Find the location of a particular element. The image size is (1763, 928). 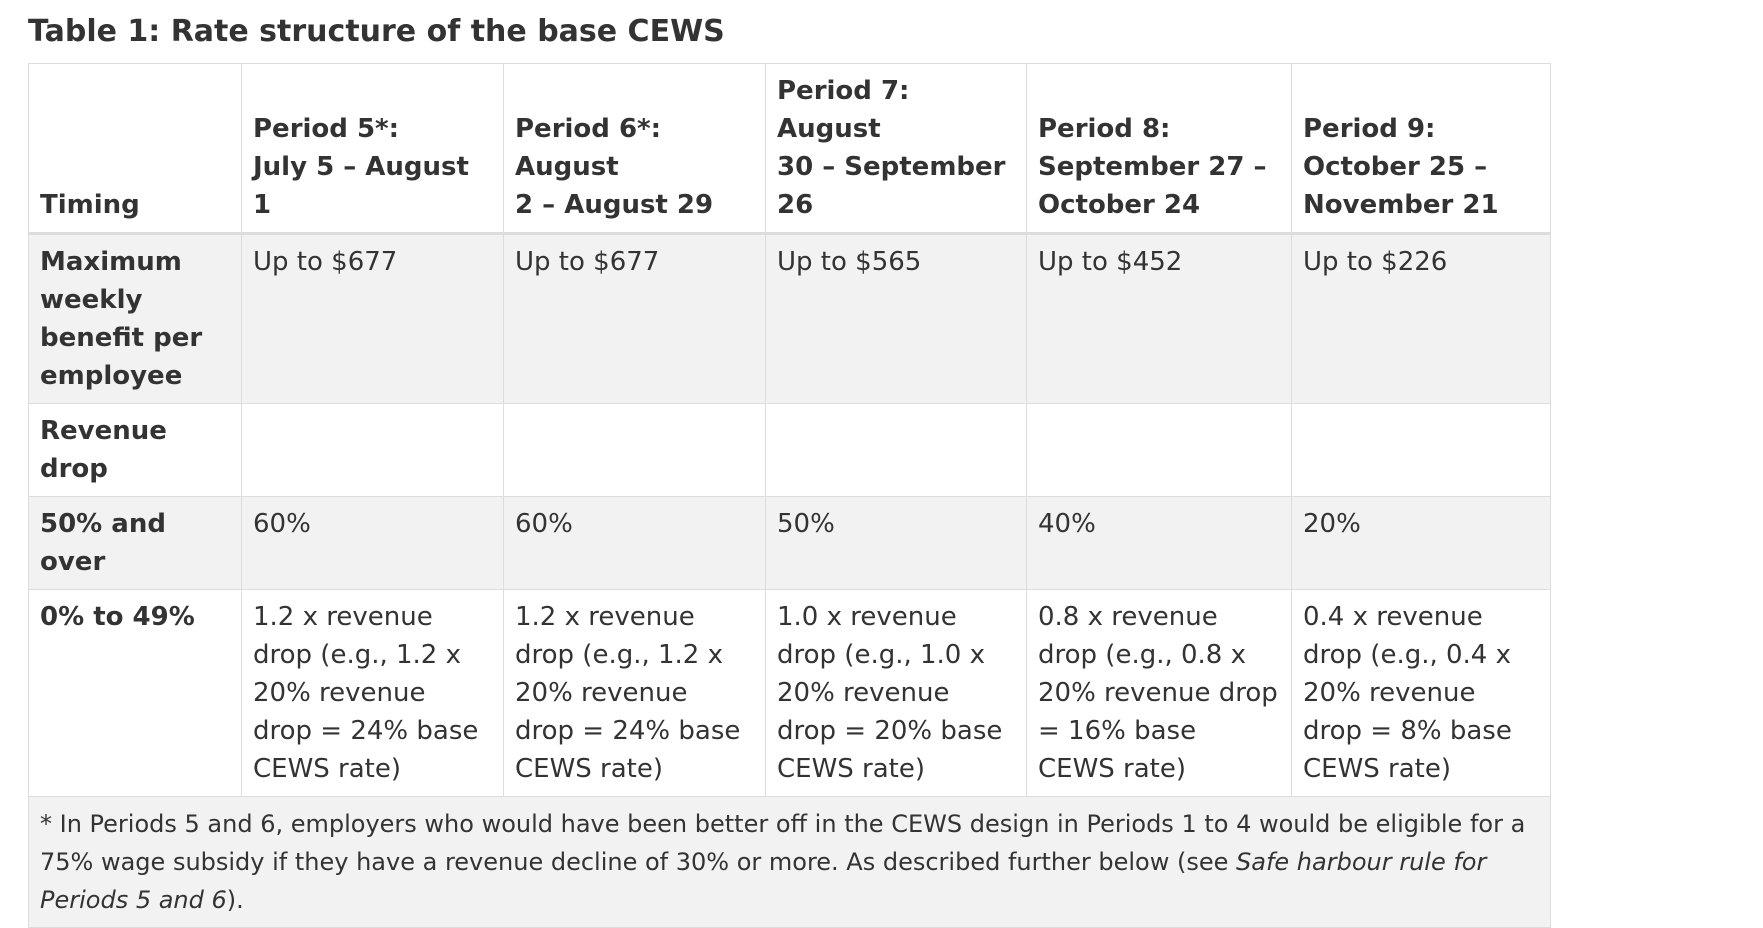

header-period-name: Period 8: is located at coordinates (1104, 129).